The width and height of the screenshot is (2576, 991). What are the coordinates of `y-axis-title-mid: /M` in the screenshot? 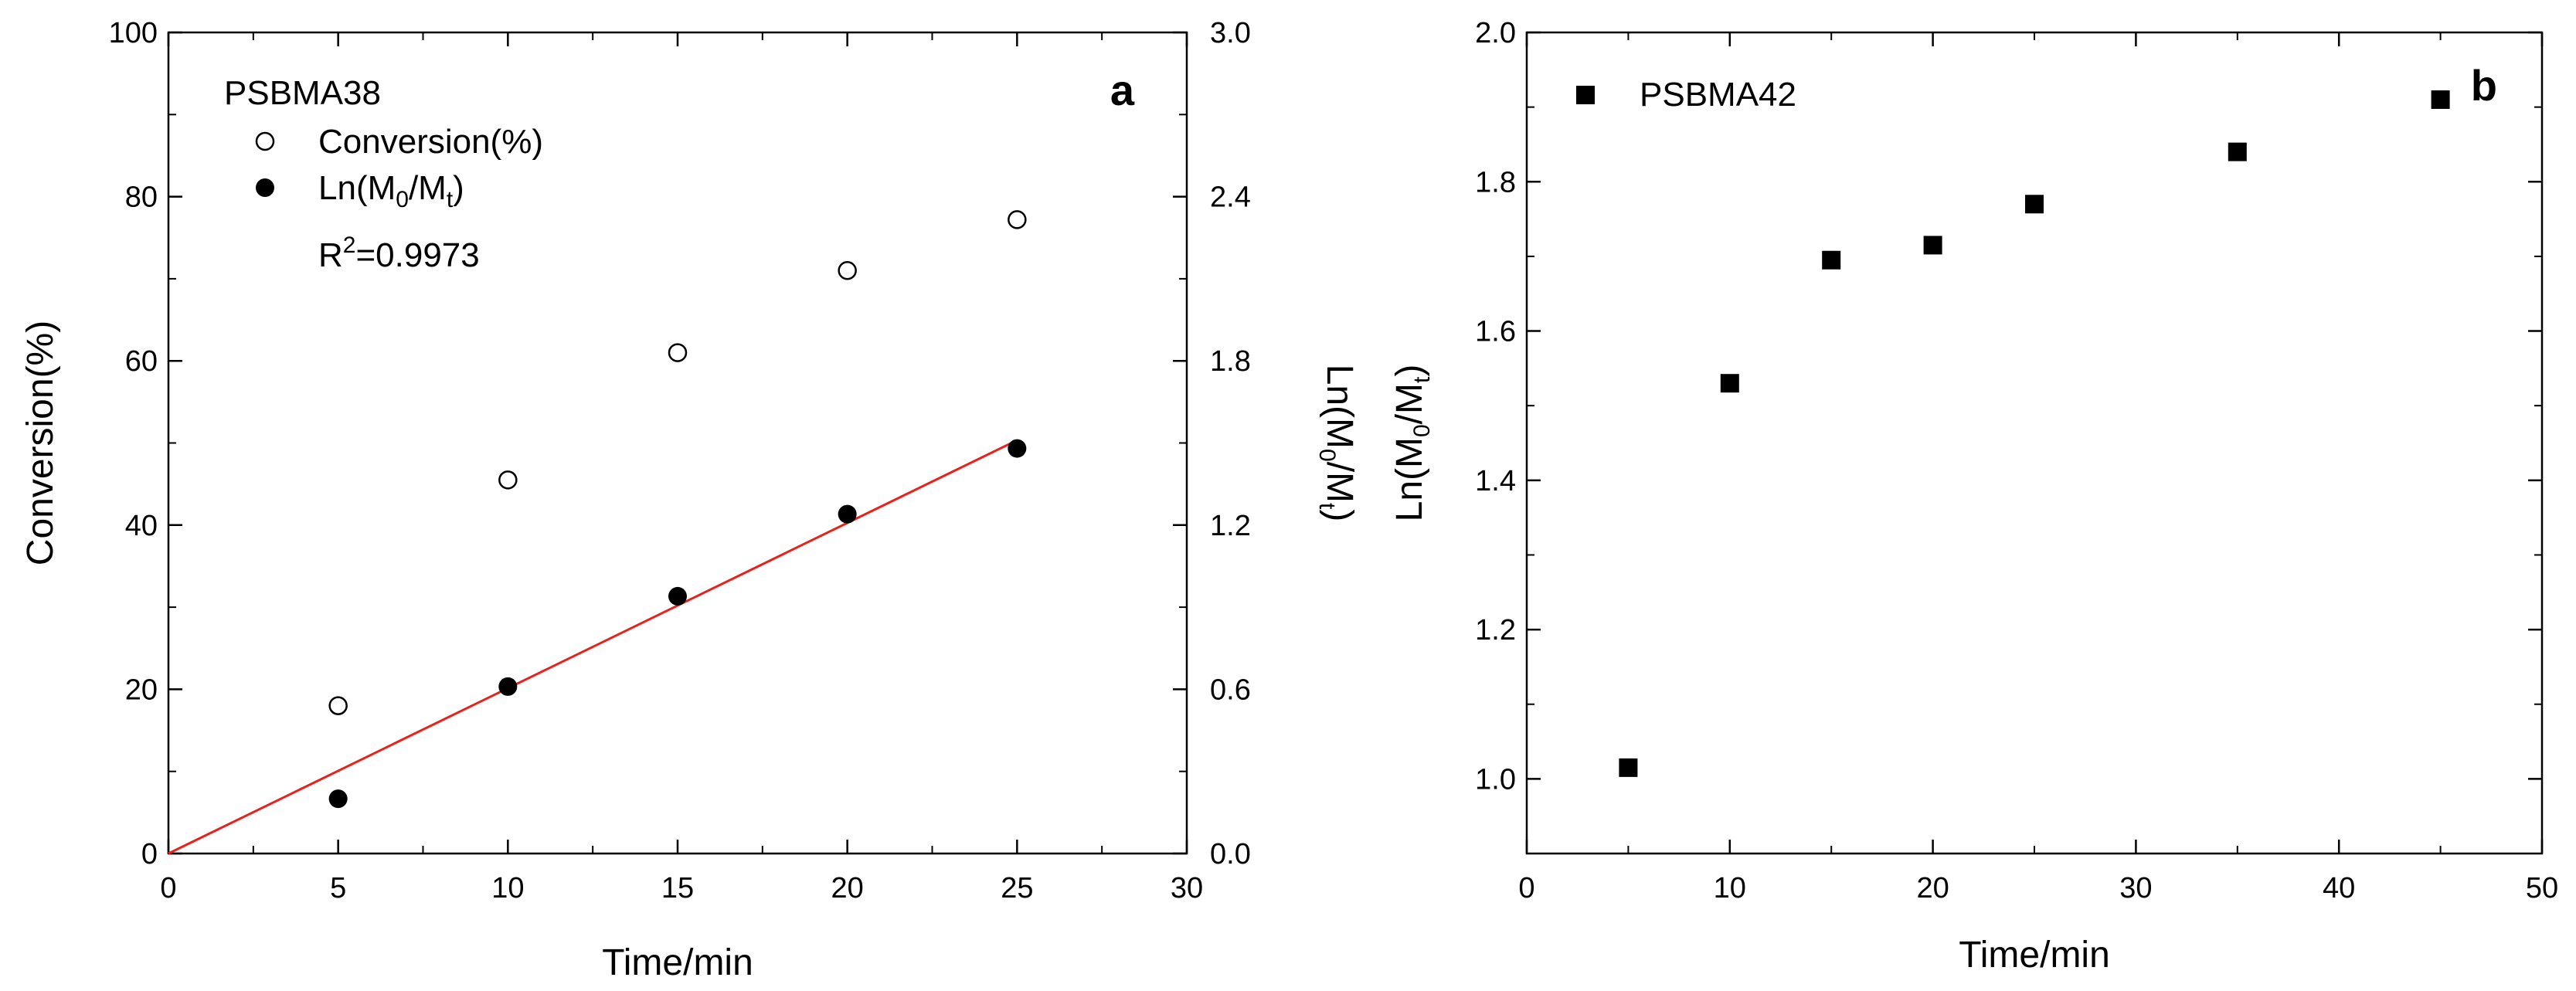 It's located at (1409, 403).